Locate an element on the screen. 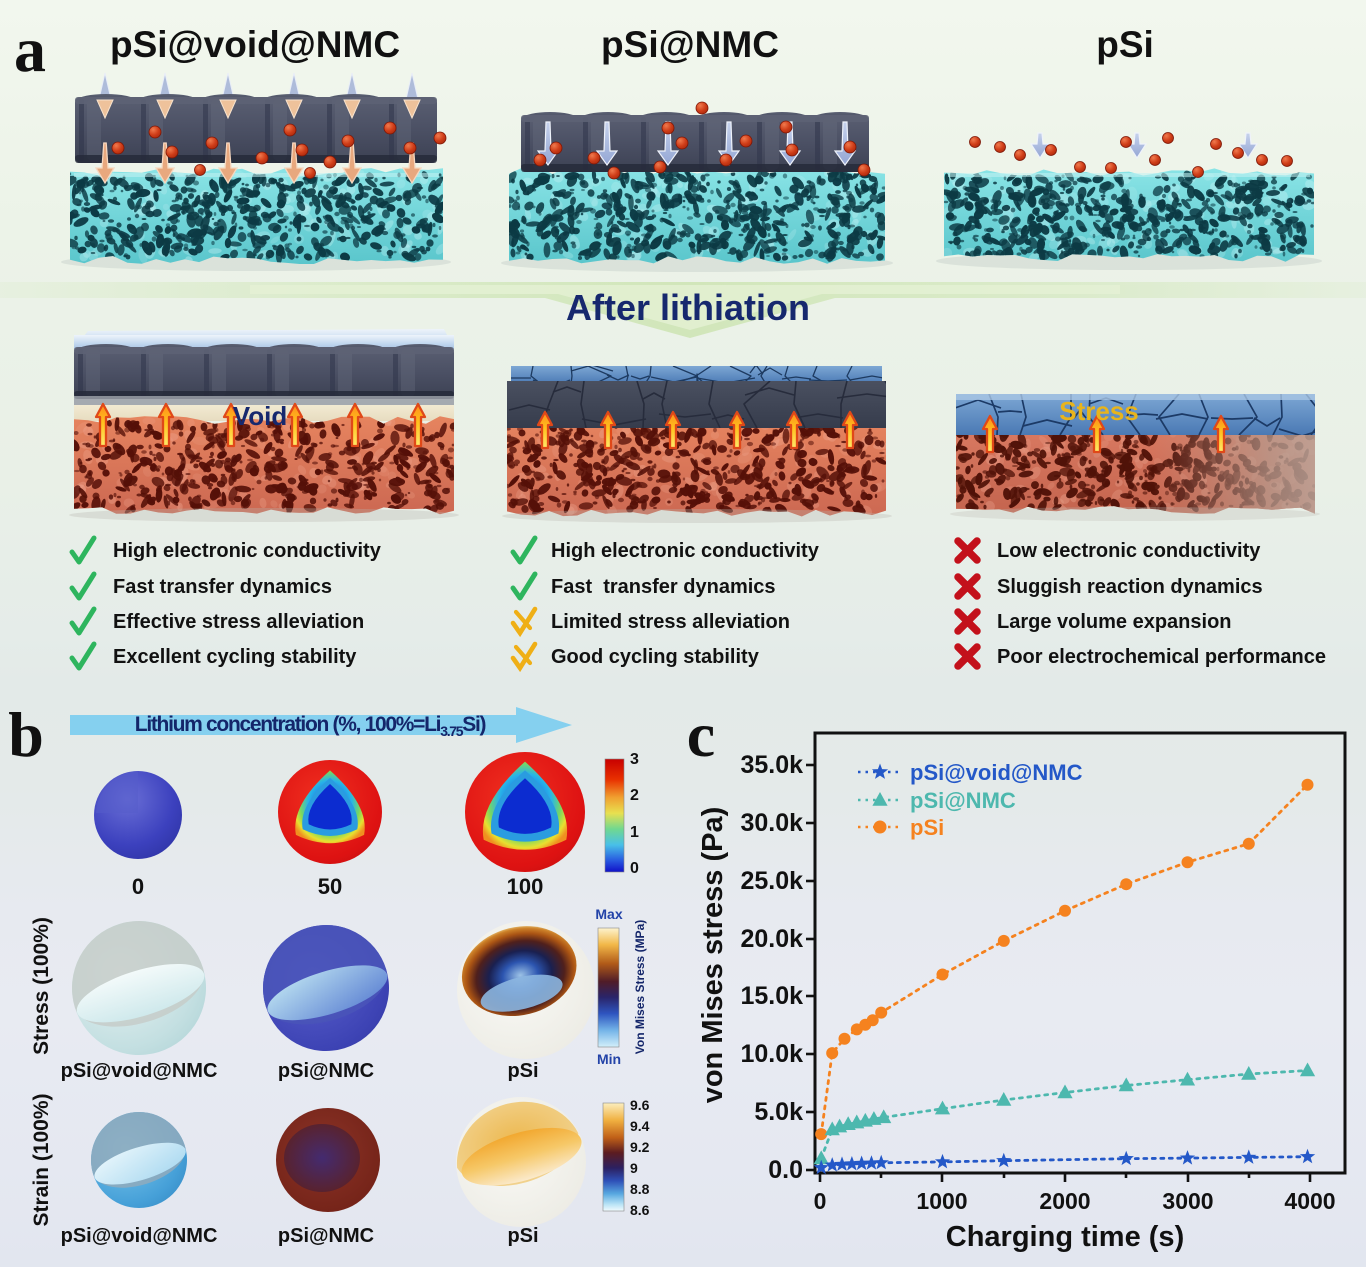  svg-text: 25.0k is located at coordinates (771, 881).